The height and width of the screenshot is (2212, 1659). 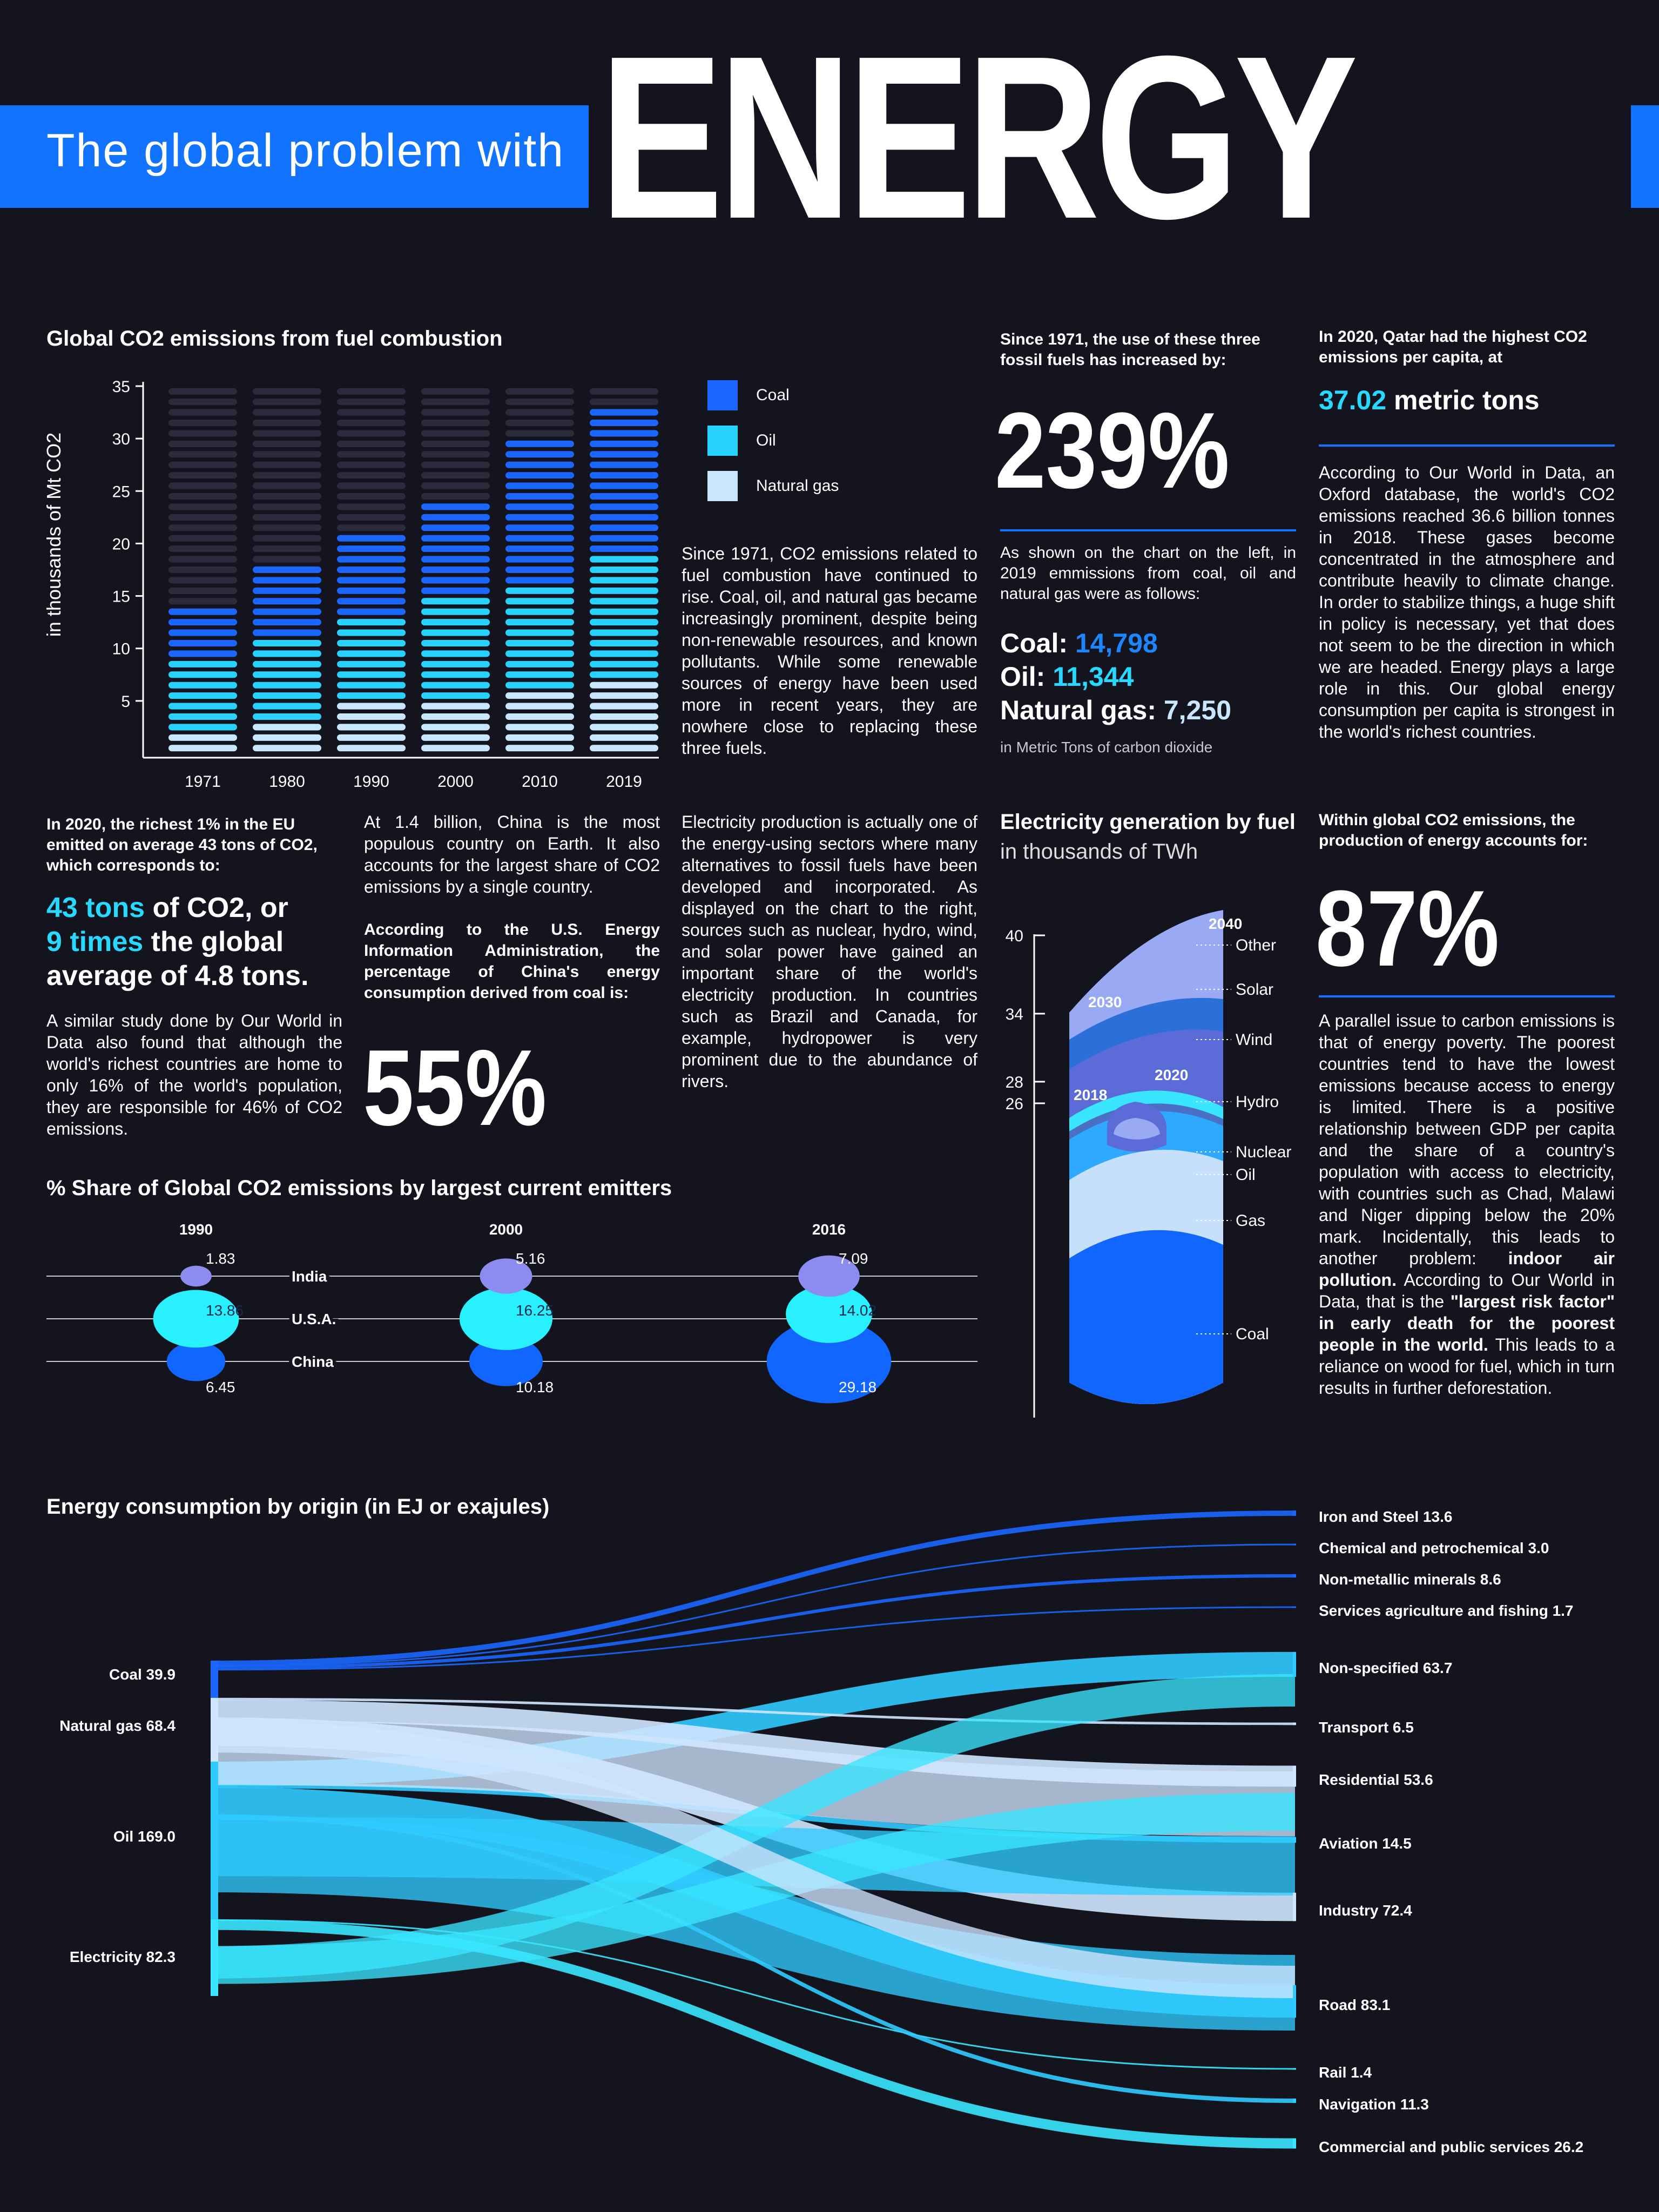 What do you see at coordinates (1014, 1104) in the screenshot?
I see `elec-y-tick-label: 26` at bounding box center [1014, 1104].